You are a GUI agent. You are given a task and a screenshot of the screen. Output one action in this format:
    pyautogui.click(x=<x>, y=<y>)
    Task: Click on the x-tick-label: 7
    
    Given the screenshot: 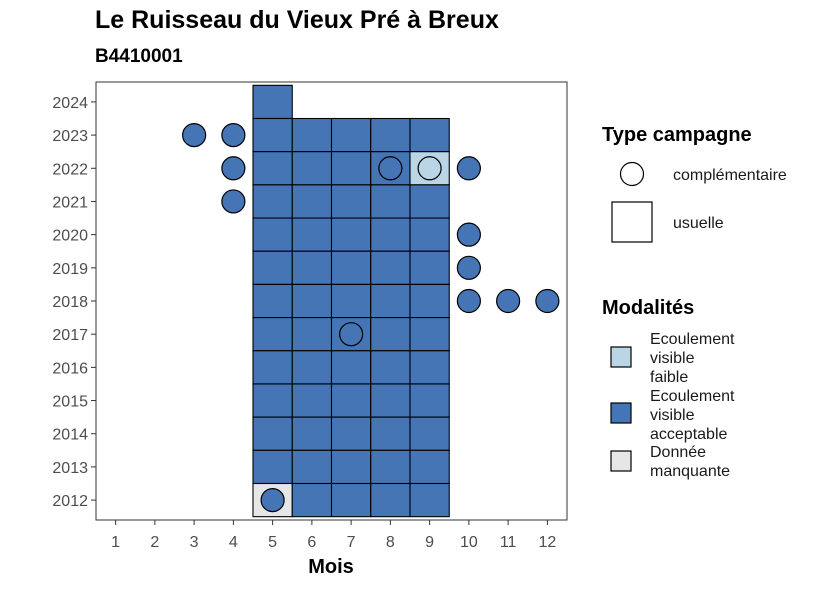 What is the action you would take?
    pyautogui.click(x=351, y=542)
    